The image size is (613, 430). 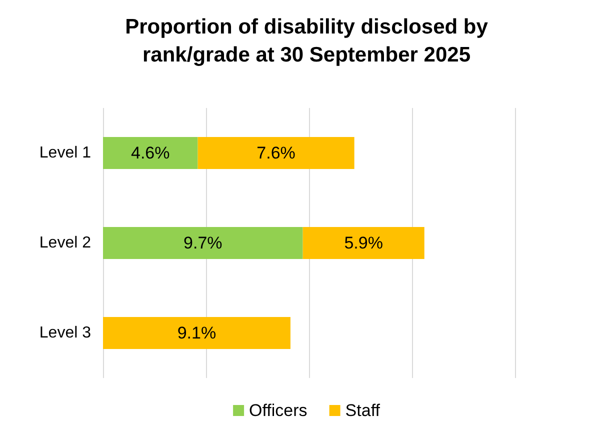 What do you see at coordinates (362, 410) in the screenshot?
I see `legend-label: Staff` at bounding box center [362, 410].